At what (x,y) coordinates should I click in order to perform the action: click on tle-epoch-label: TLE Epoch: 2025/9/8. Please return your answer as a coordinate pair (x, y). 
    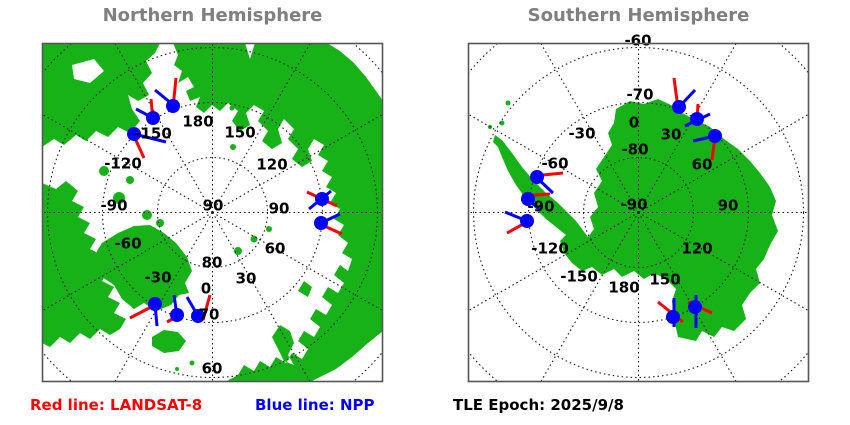
    Looking at the image, I should click on (538, 405).